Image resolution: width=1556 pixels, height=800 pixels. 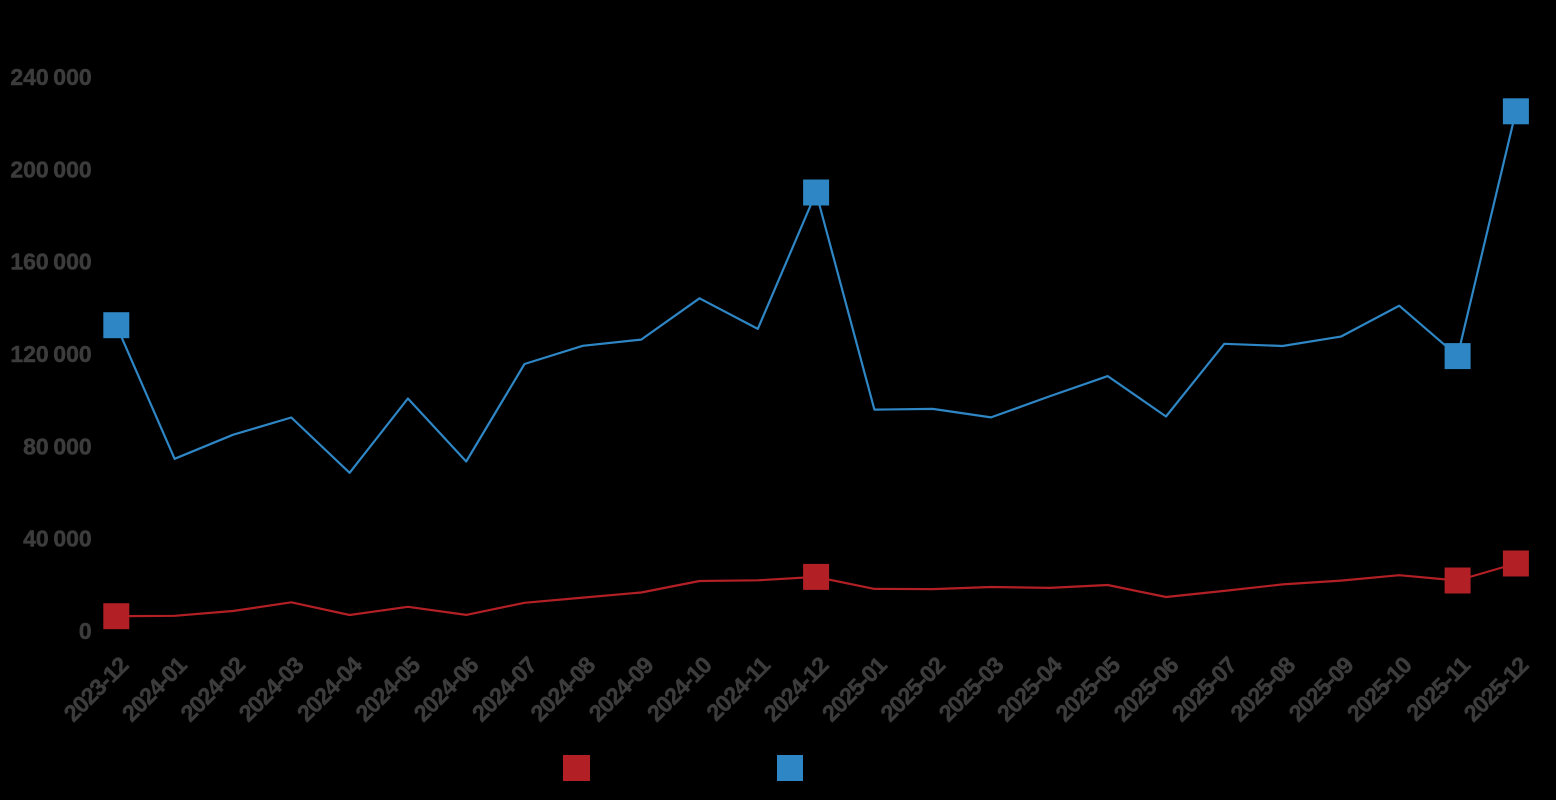 What do you see at coordinates (50, 262) in the screenshot?
I see `svg-text: 160 000` at bounding box center [50, 262].